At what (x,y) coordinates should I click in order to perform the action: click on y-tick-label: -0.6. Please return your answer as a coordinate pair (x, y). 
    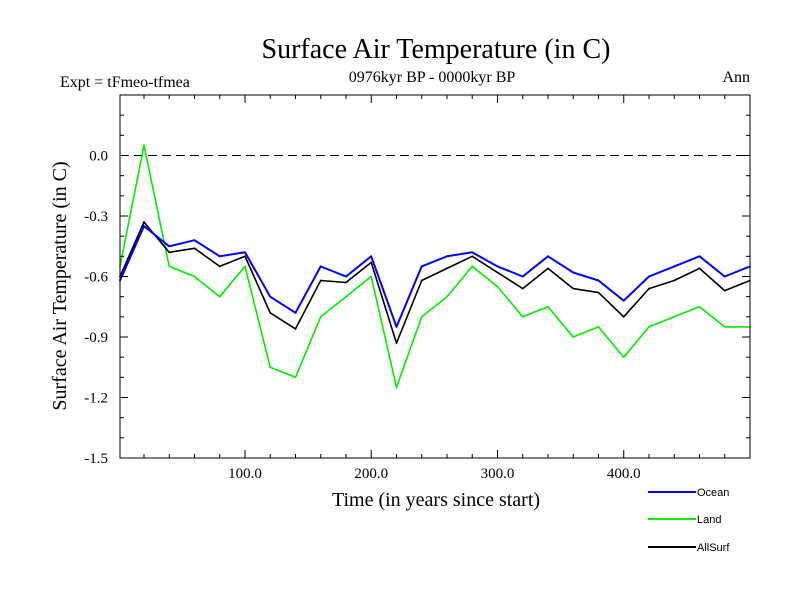
    Looking at the image, I should click on (96, 278).